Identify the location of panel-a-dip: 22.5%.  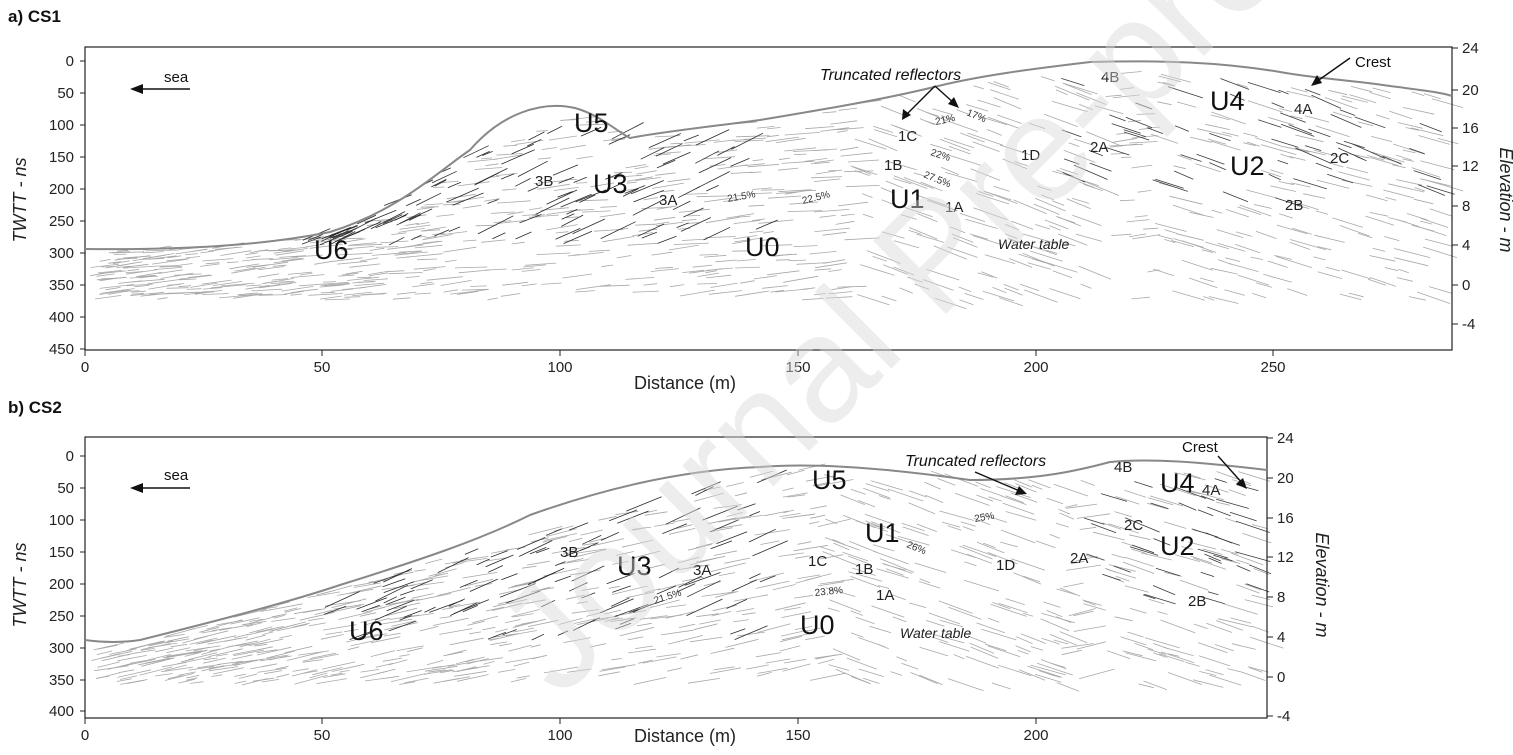
(816, 198).